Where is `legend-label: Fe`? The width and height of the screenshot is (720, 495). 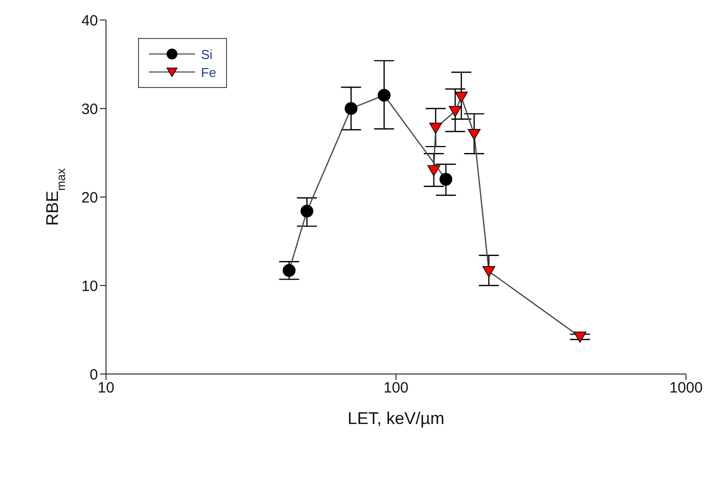
legend-label: Fe is located at coordinates (208, 72).